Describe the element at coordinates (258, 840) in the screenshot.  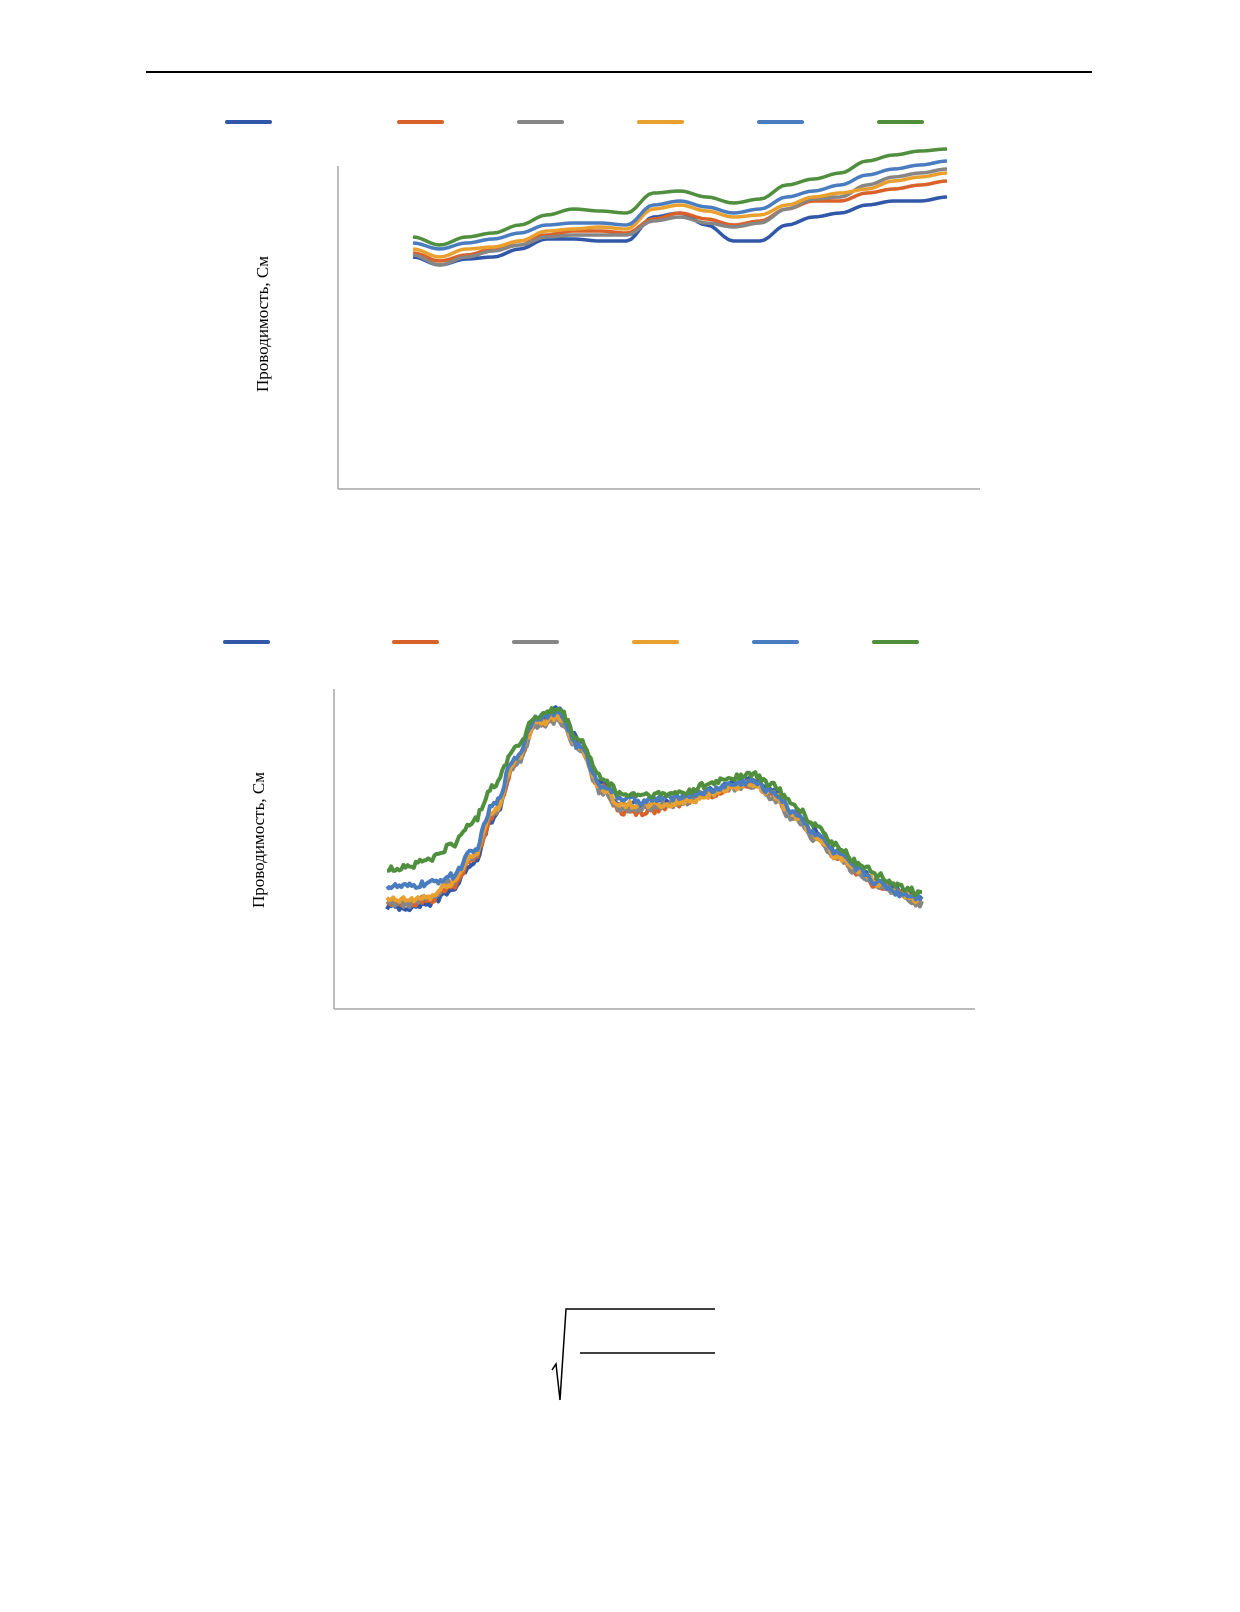
I see `chart-2-ylabel: Проводимость, См` at that location.